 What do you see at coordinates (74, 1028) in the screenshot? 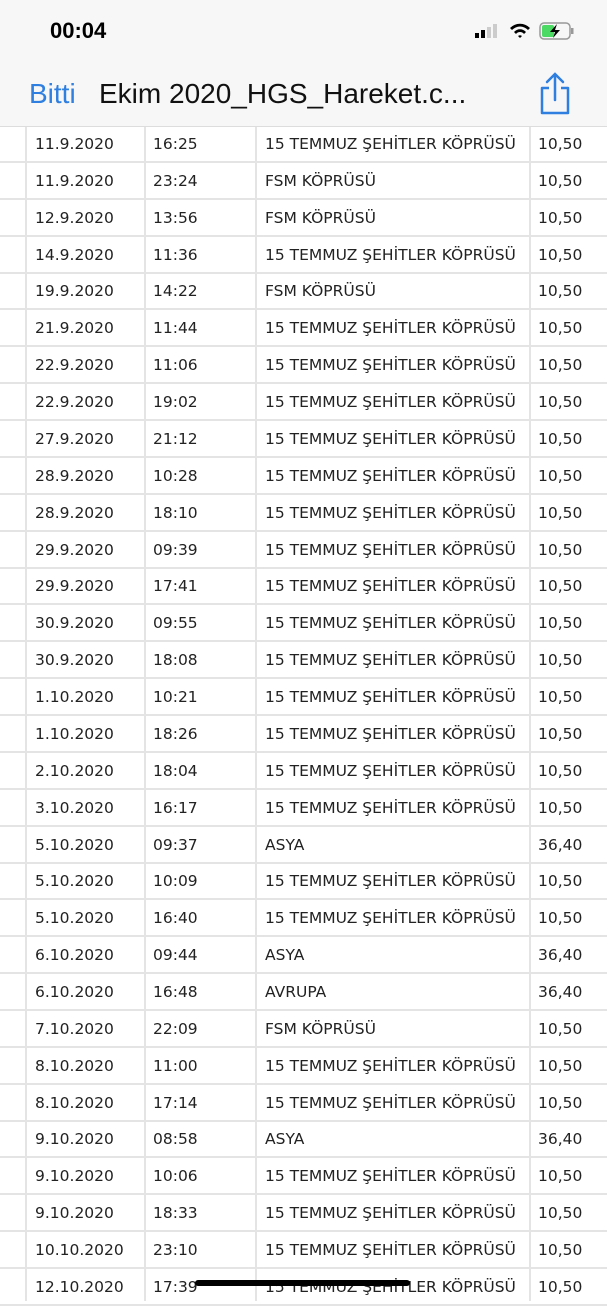
I see `cell-date: 7.10.2020` at bounding box center [74, 1028].